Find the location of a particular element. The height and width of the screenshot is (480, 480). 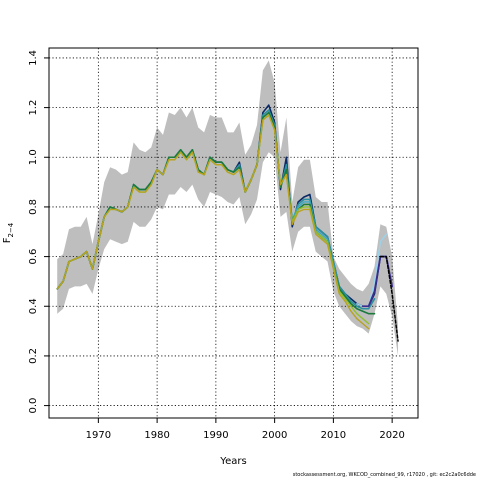

x-axis-title: Years is located at coordinates (232, 461).